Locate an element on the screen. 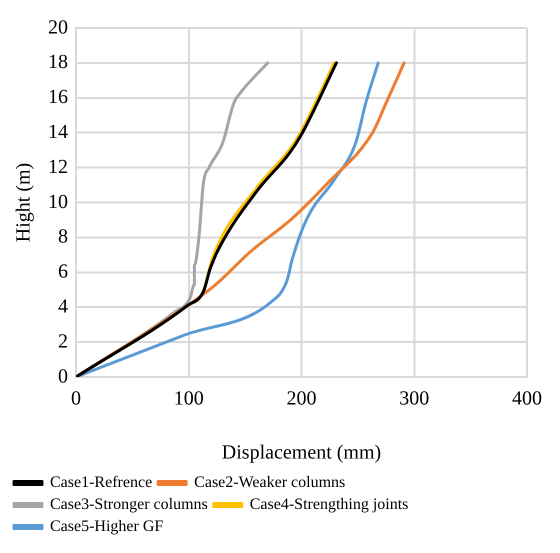 The height and width of the screenshot is (553, 560). x-tick-label: 100 is located at coordinates (189, 398).